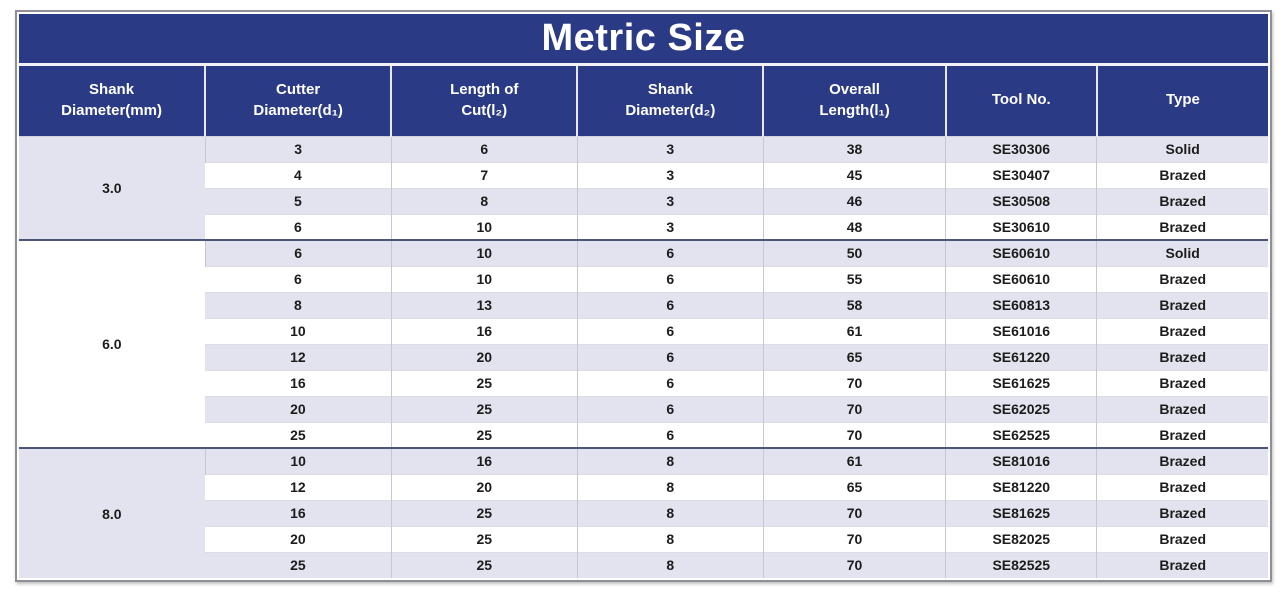 The height and width of the screenshot is (615, 1287). What do you see at coordinates (854, 304) in the screenshot?
I see `cell-overall-length-l1: 58` at bounding box center [854, 304].